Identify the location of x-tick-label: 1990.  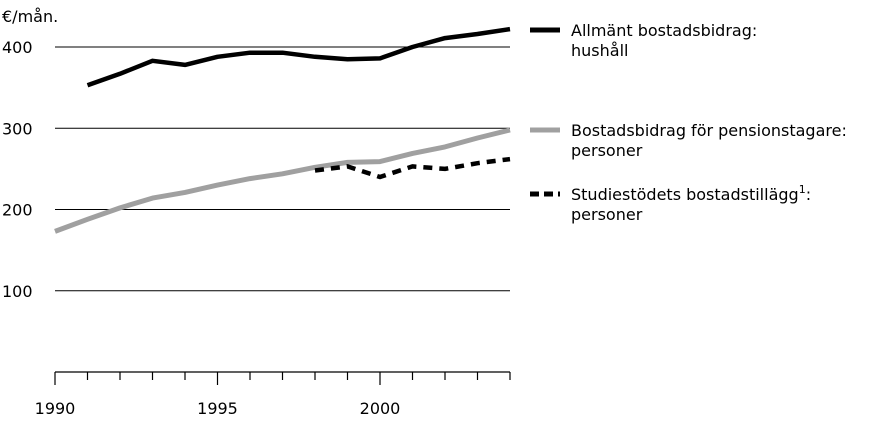
(55, 408).